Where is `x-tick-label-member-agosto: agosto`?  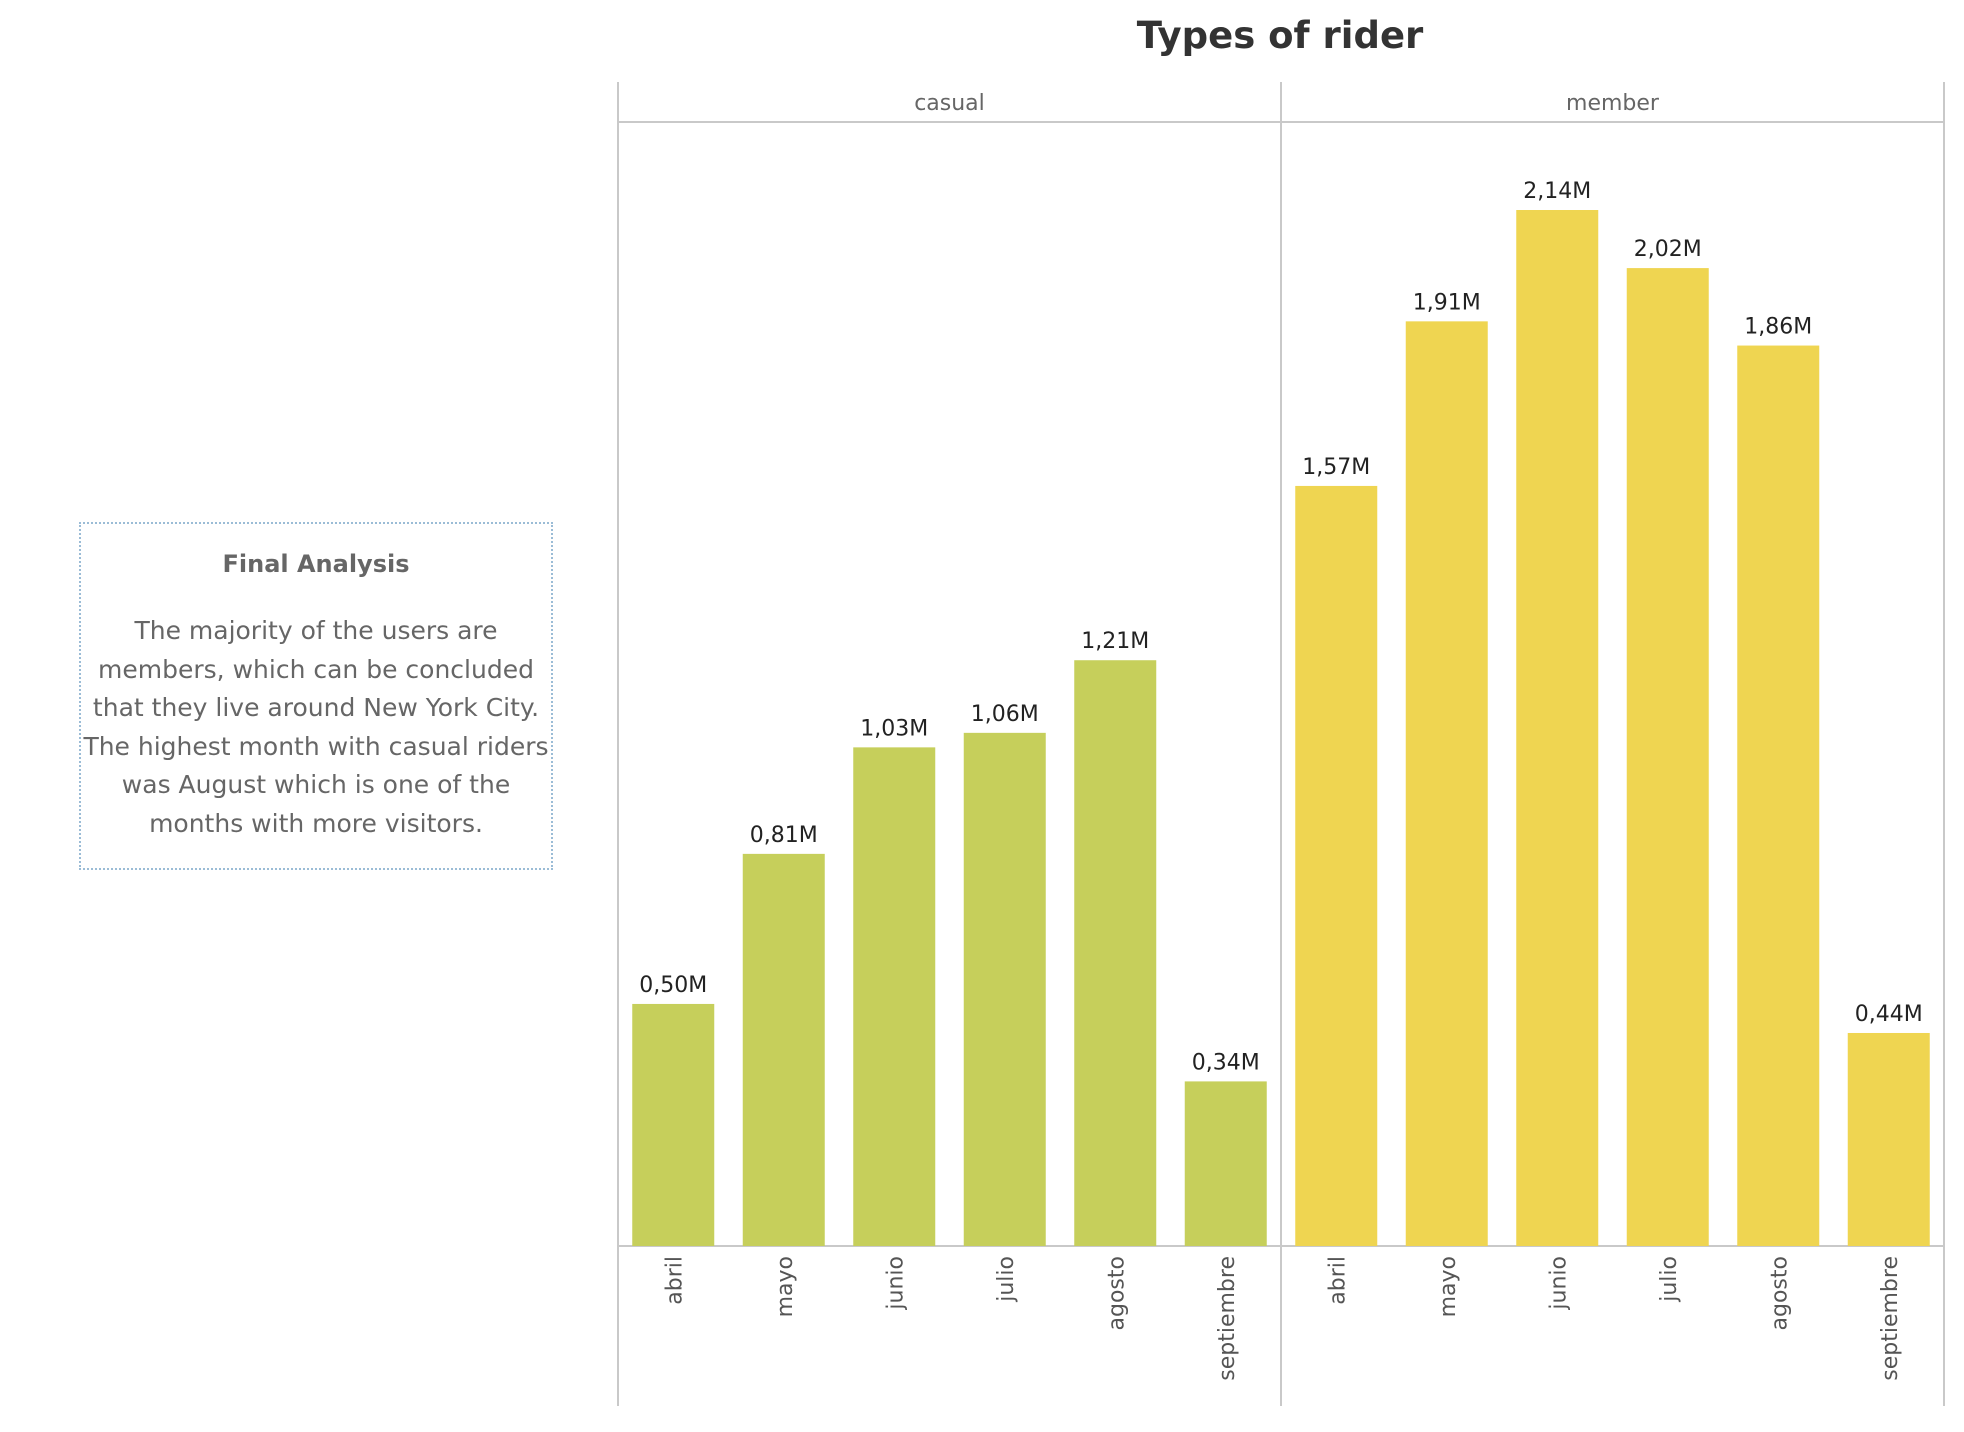 x-tick-label-member-agosto: agosto is located at coordinates (1779, 1293).